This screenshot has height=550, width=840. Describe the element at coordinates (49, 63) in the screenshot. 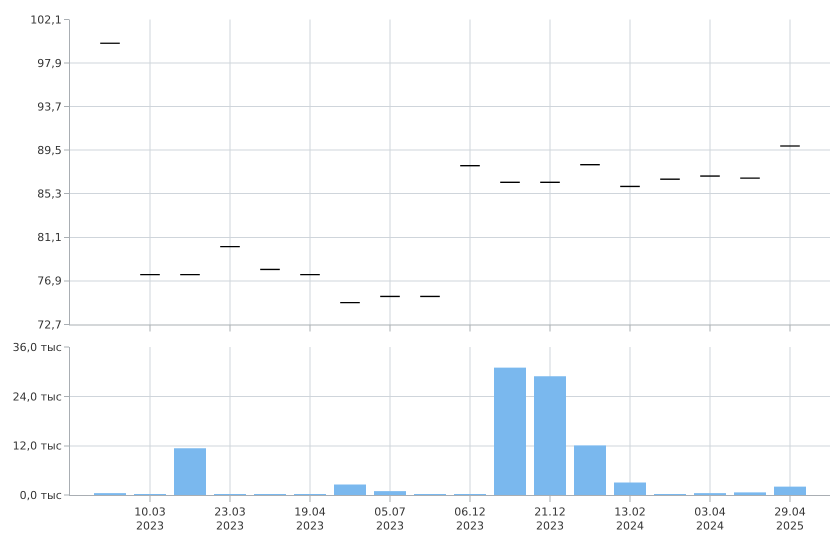

I see `y-tick-label: 97,9` at that location.